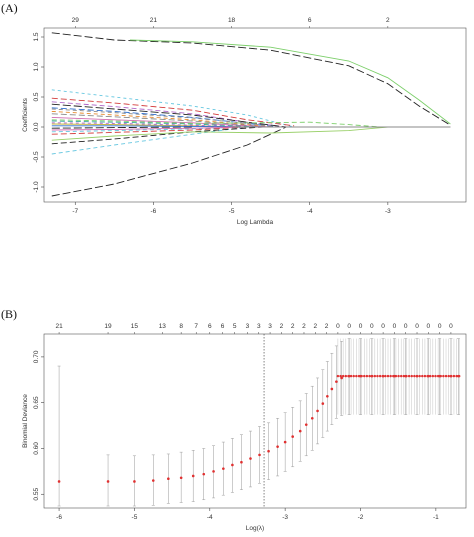  Describe the element at coordinates (388, 20) in the screenshot. I see `coef-top-tick-label: 2` at that location.